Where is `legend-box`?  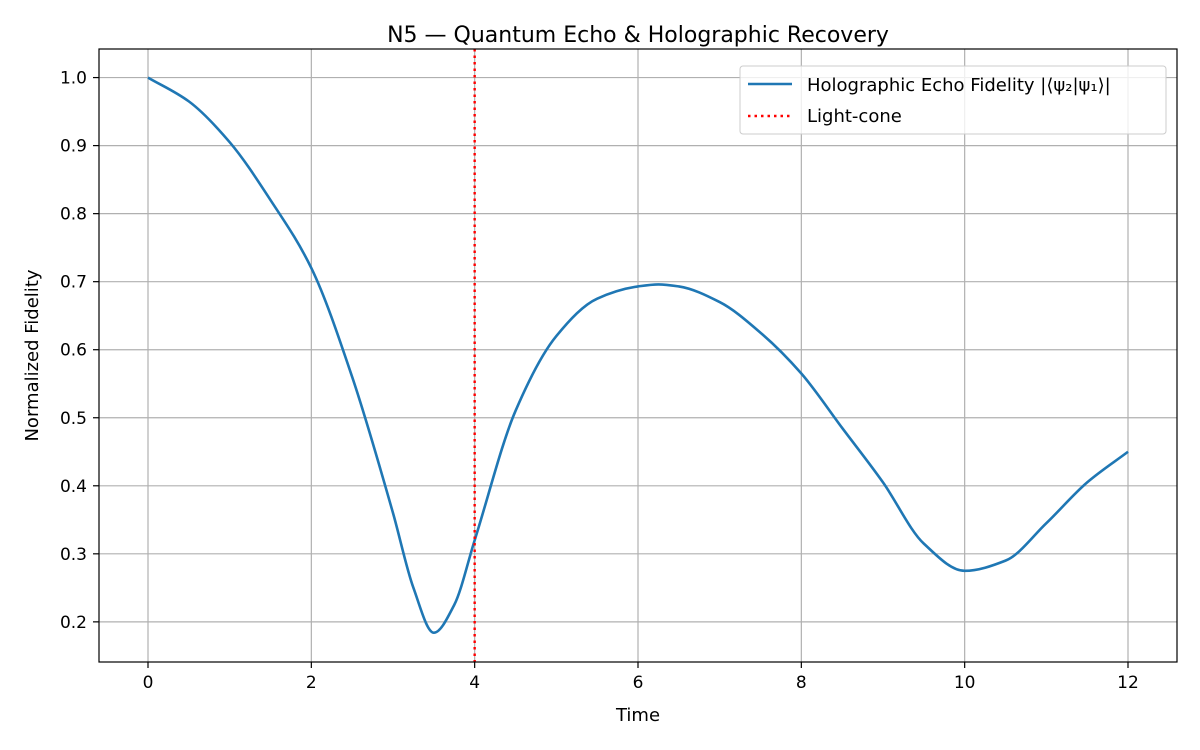 legend-box is located at coordinates (953, 100).